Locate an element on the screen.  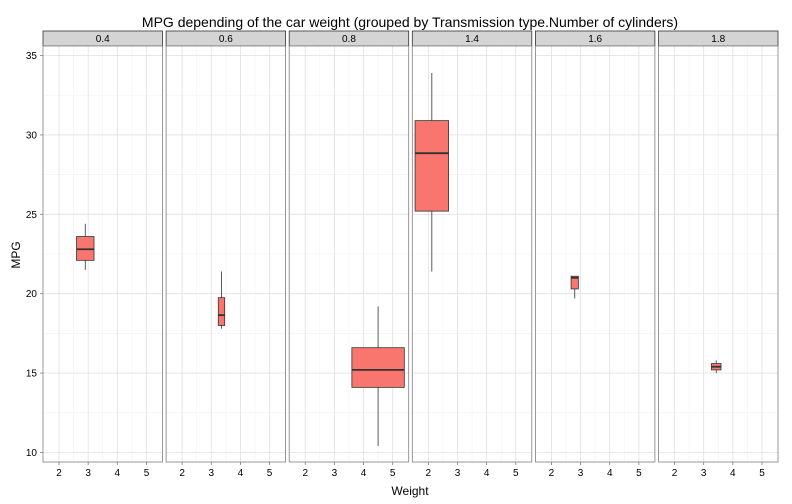
facet-panel-4: 1.6 is located at coordinates (595, 246).